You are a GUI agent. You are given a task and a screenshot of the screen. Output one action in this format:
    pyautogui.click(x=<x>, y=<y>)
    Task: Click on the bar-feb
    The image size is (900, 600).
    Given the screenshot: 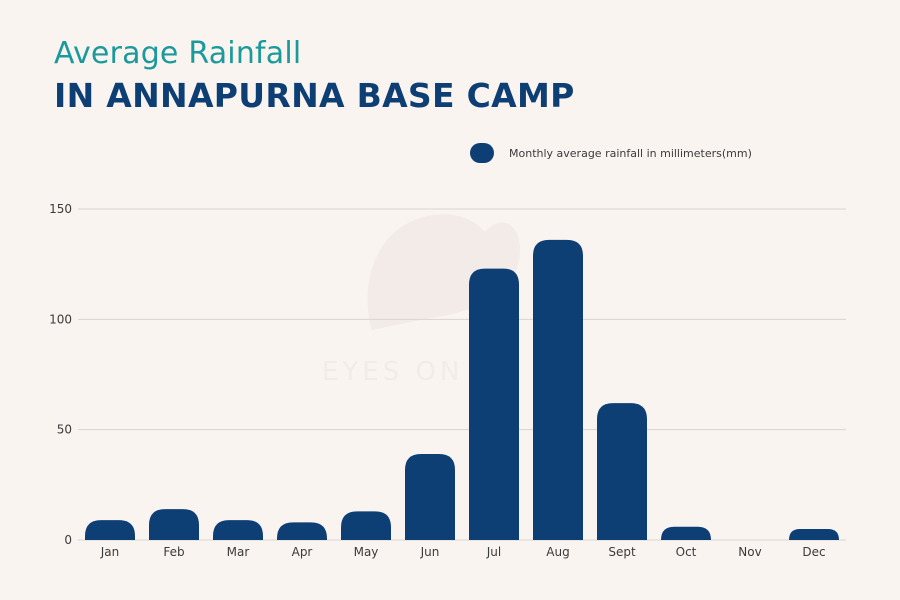 What is the action you would take?
    pyautogui.click(x=174, y=524)
    